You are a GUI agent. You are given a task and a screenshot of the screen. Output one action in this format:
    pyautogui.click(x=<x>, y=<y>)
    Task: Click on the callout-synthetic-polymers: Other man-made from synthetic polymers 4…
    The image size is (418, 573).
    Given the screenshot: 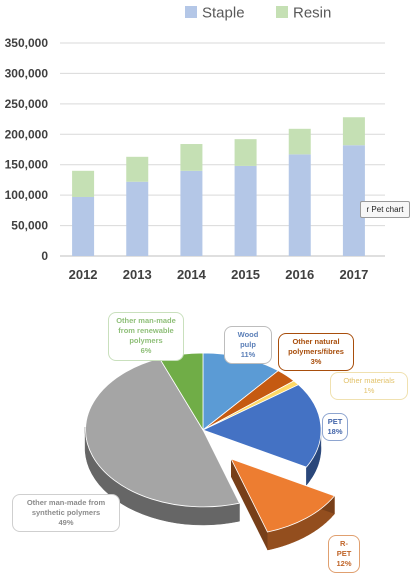 What is the action you would take?
    pyautogui.click(x=66, y=513)
    